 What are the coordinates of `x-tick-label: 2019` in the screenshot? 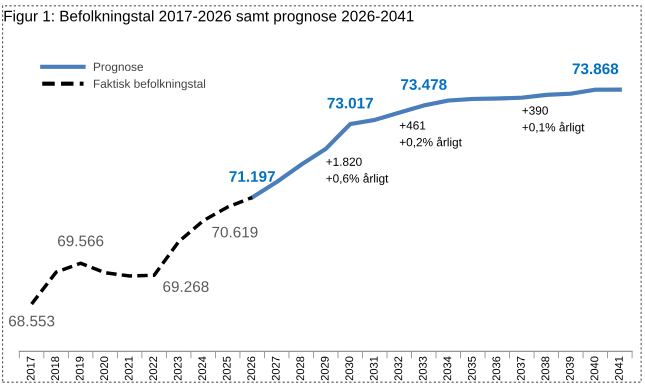 It's located at (80, 368).